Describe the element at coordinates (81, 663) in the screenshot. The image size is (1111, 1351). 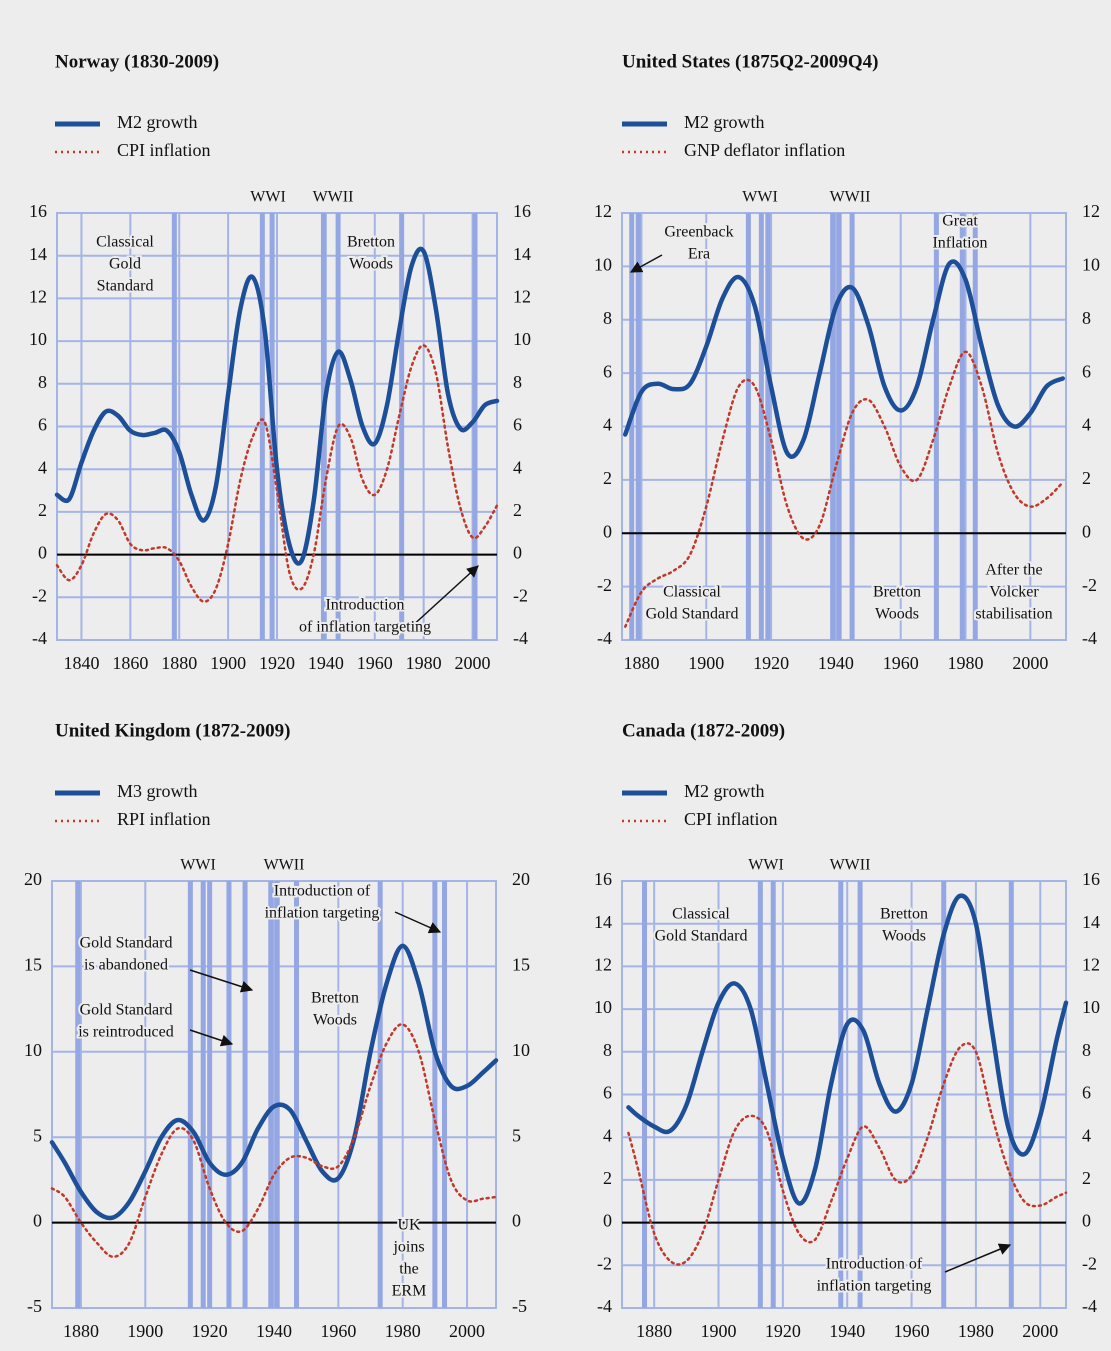
I see `x-tick-label: 1840` at that location.